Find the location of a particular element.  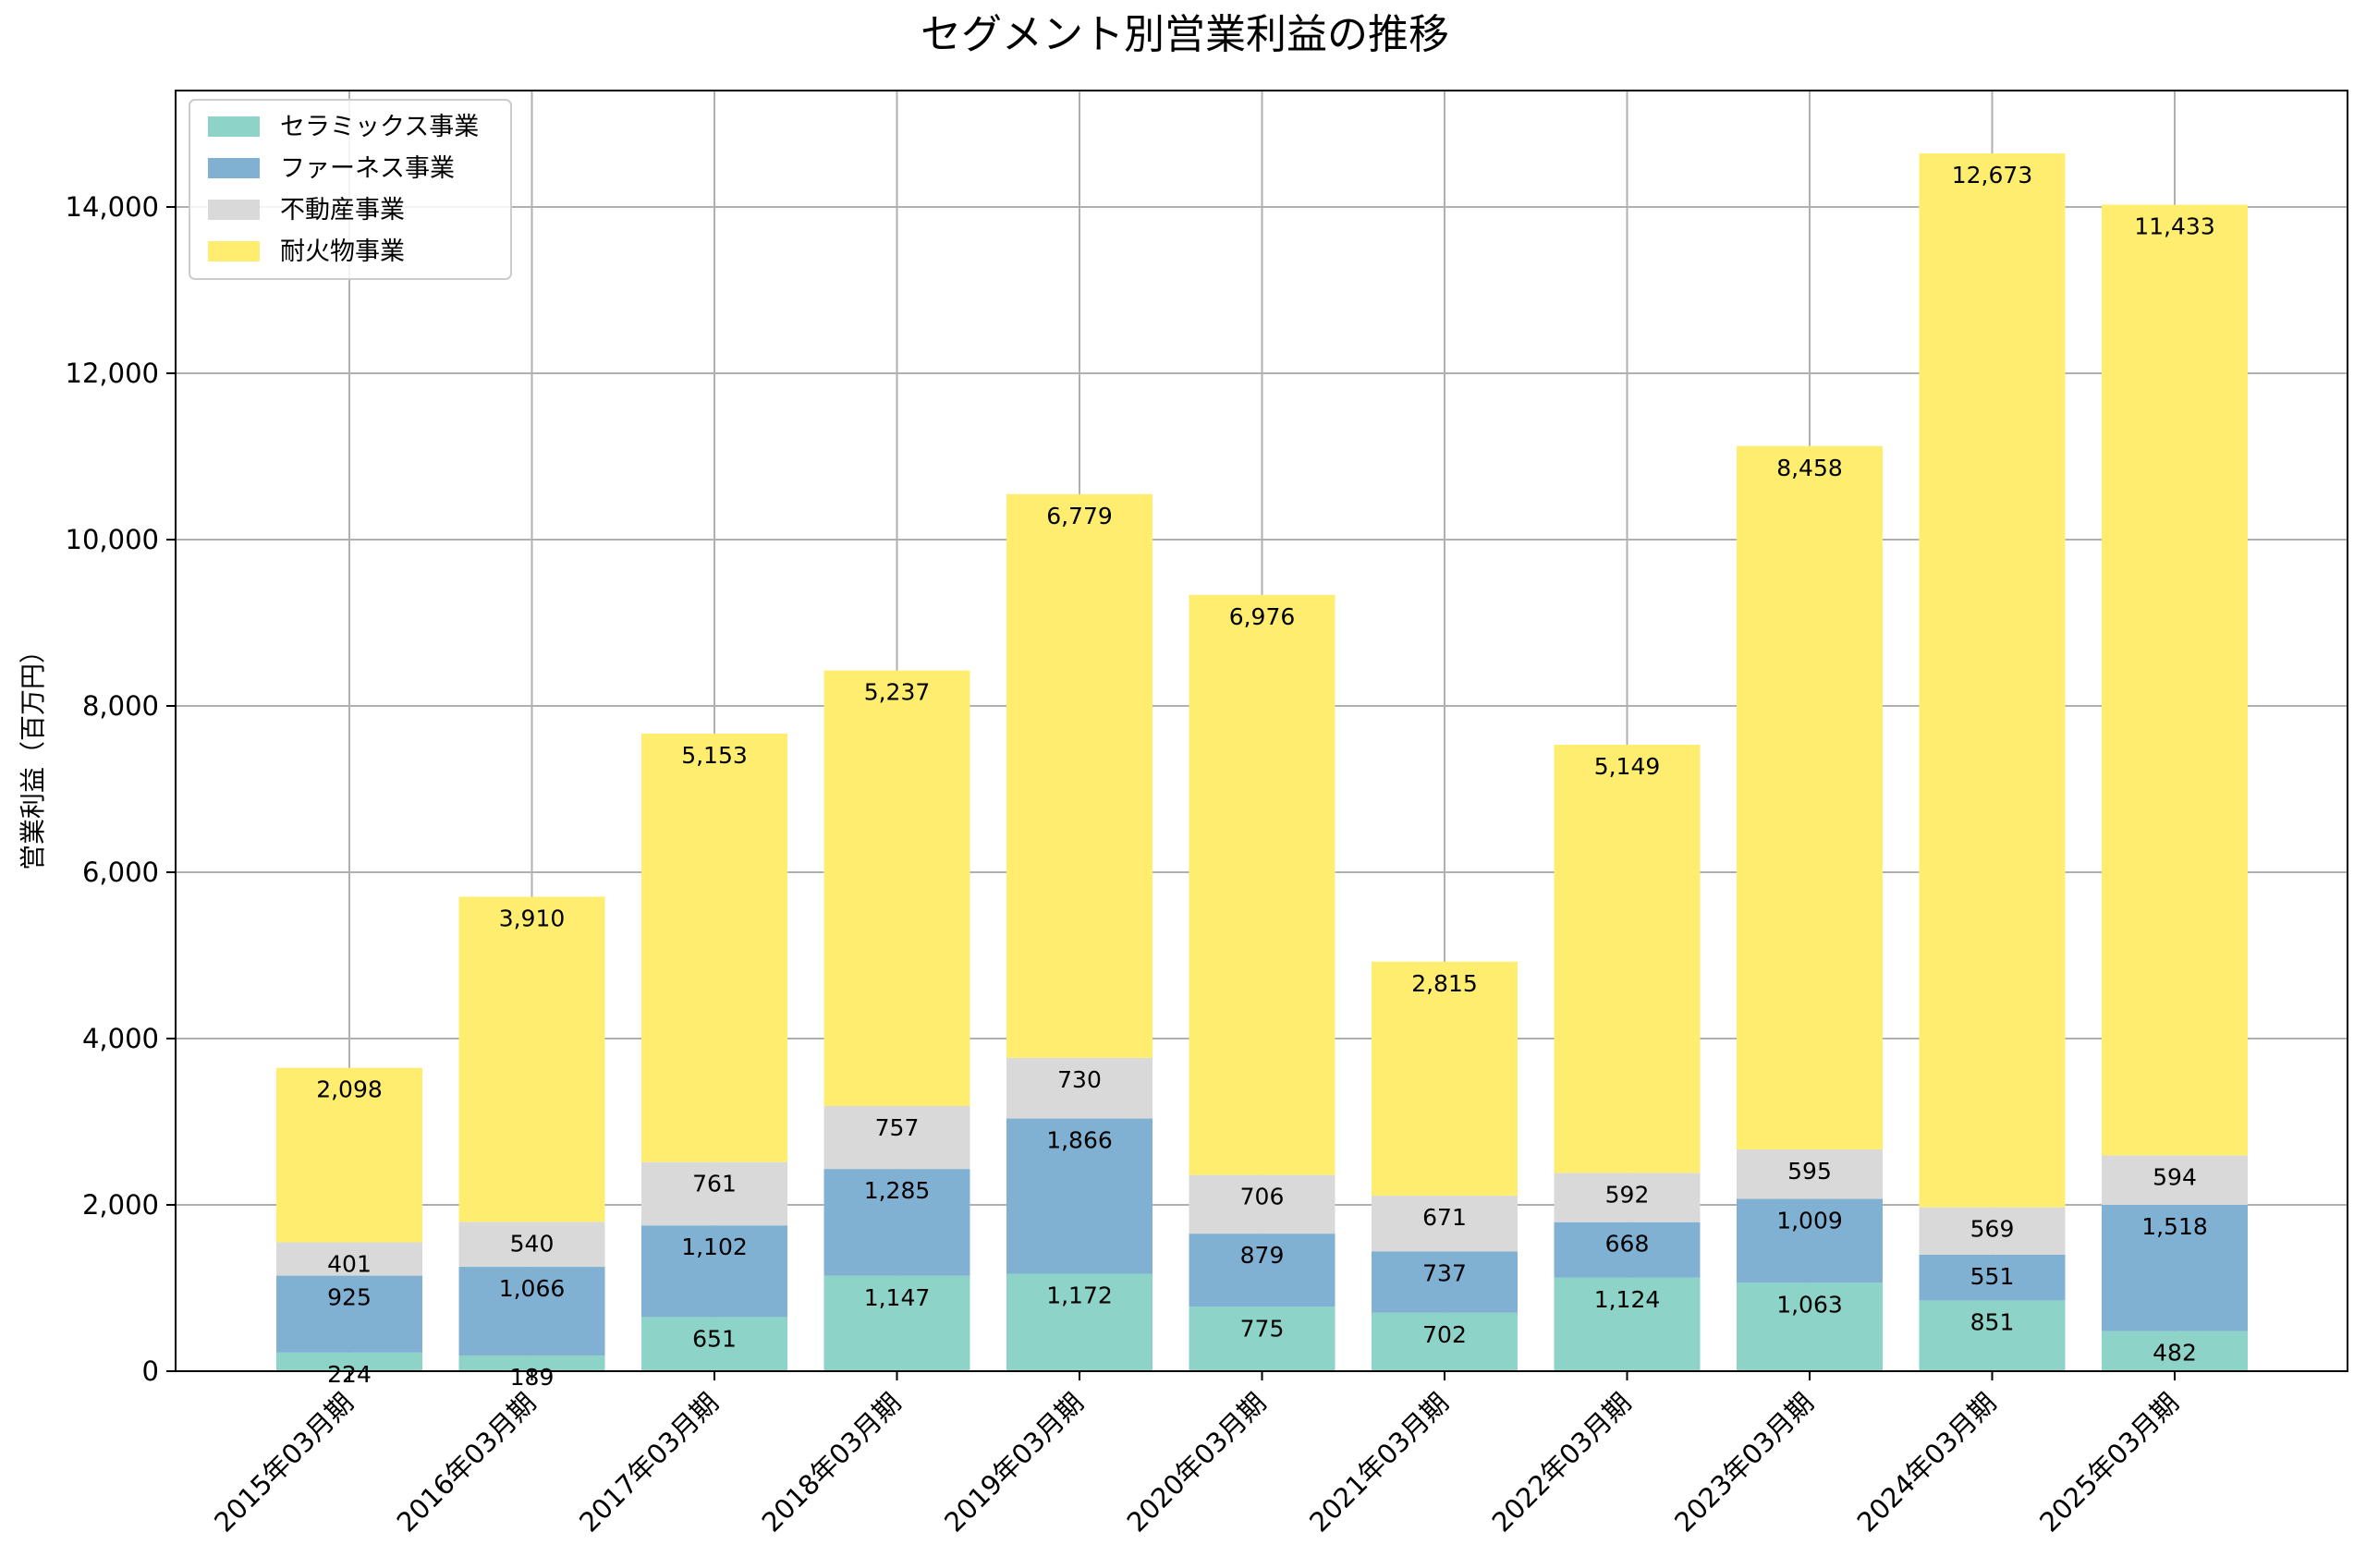

data-label: 2,815 is located at coordinates (1444, 983).